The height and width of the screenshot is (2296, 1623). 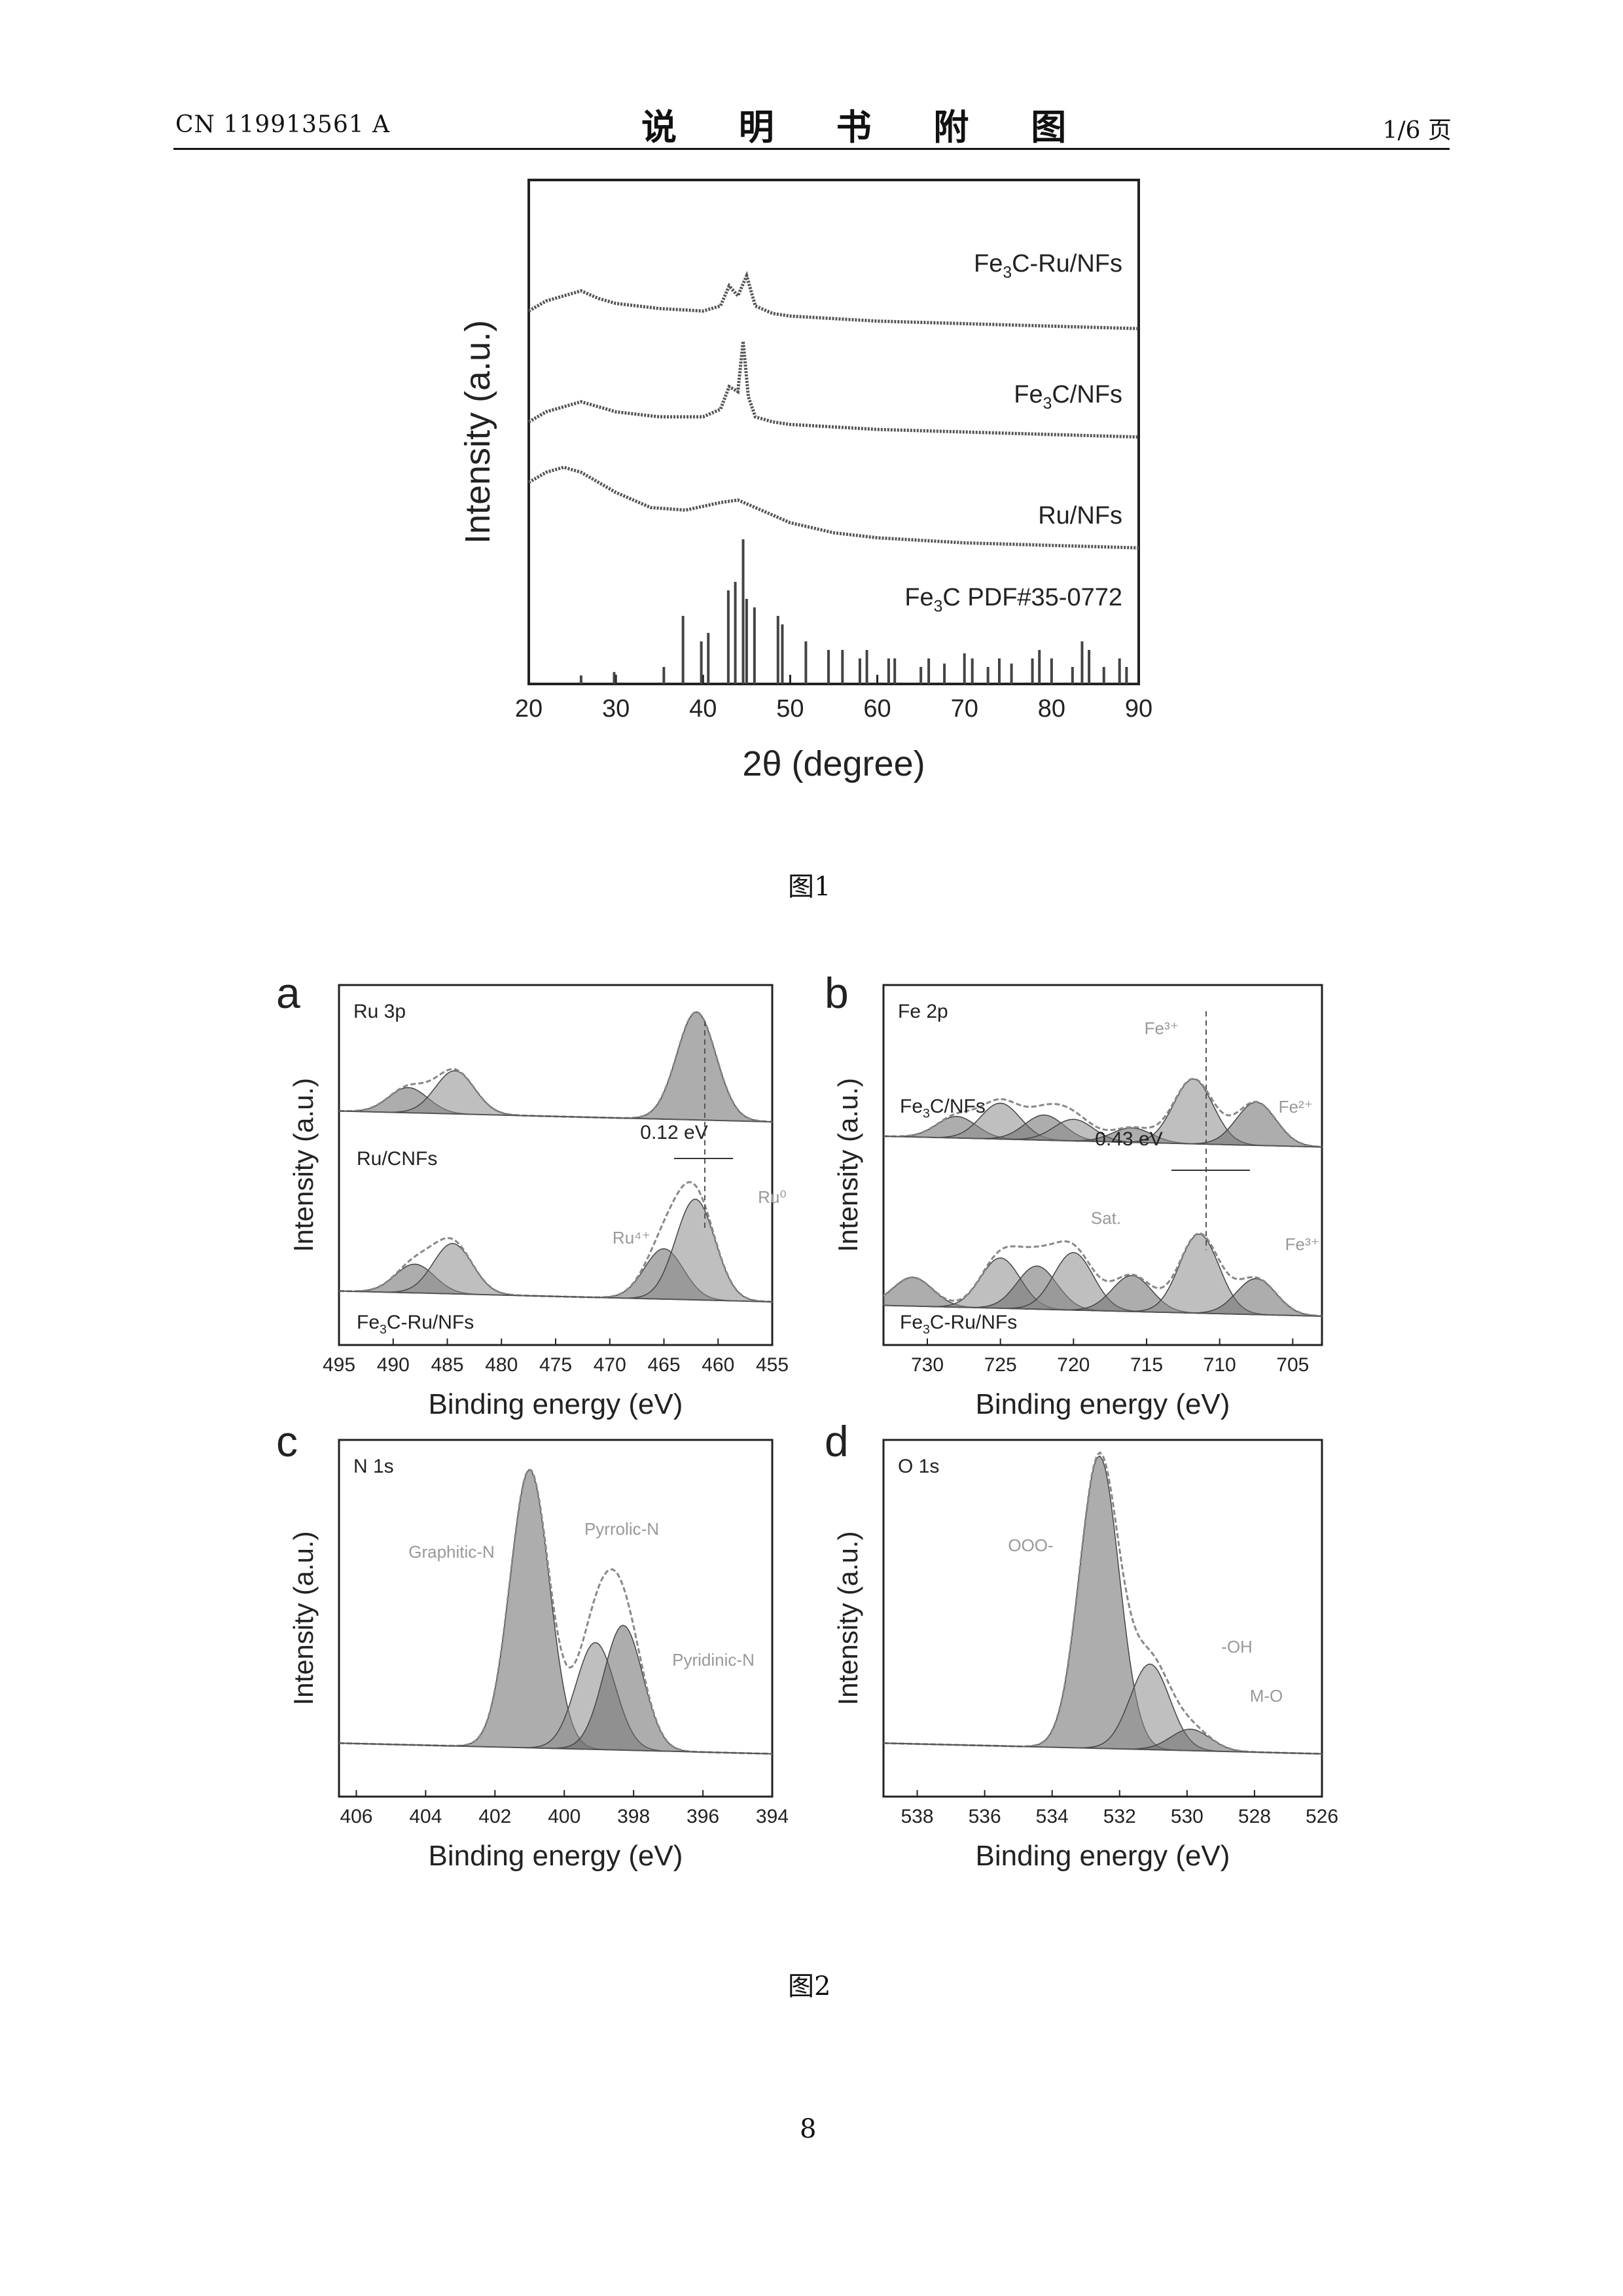 What do you see at coordinates (1146, 1365) in the screenshot?
I see `xps-x-tick-label: 715` at bounding box center [1146, 1365].